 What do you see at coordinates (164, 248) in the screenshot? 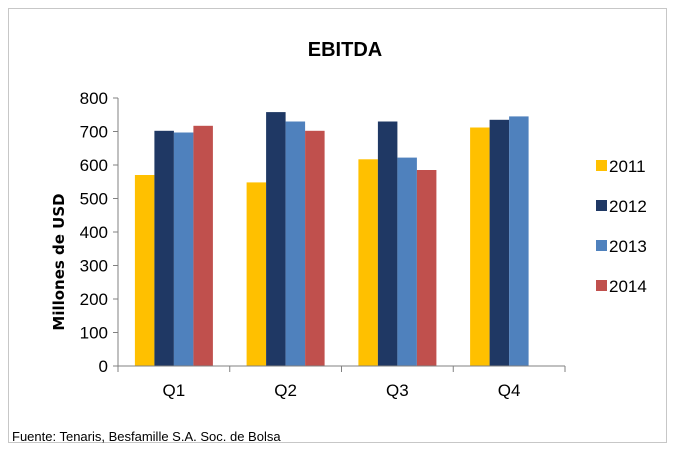
I see `bar-q1-2012` at bounding box center [164, 248].